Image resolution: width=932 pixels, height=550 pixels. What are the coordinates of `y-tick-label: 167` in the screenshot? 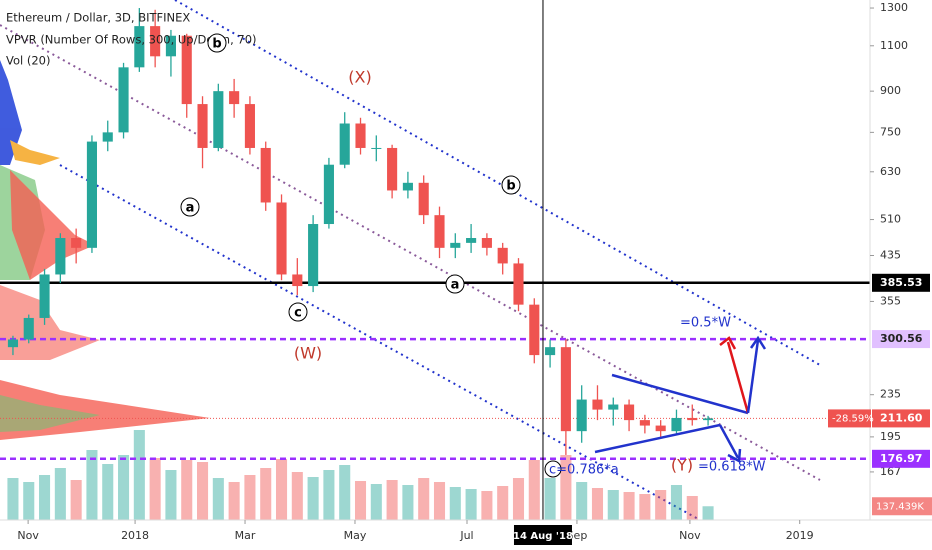 It's located at (890, 471).